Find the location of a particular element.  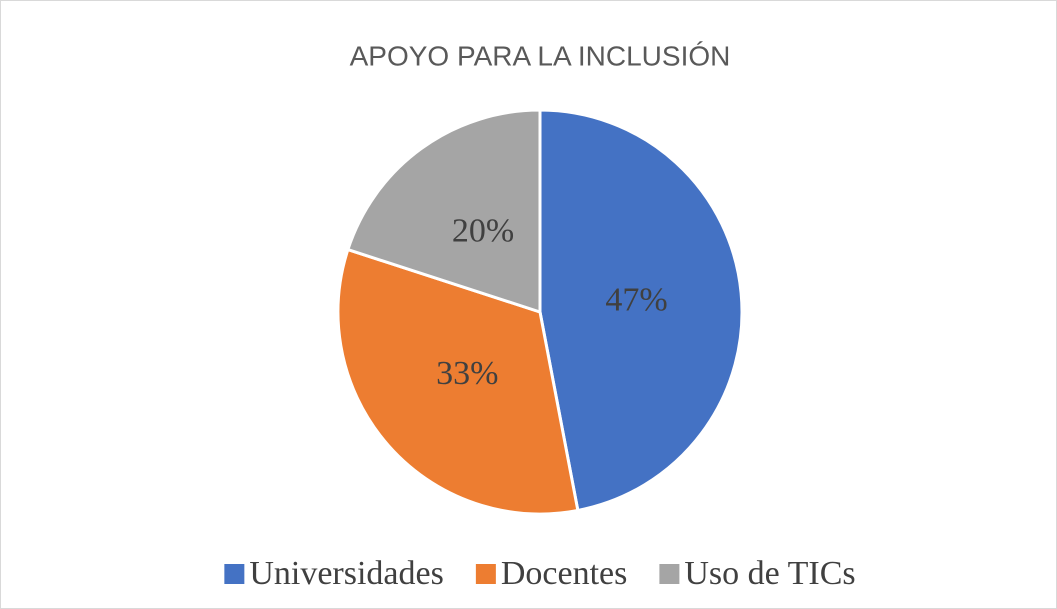

legend-label: Uso de TICs is located at coordinates (769, 573).